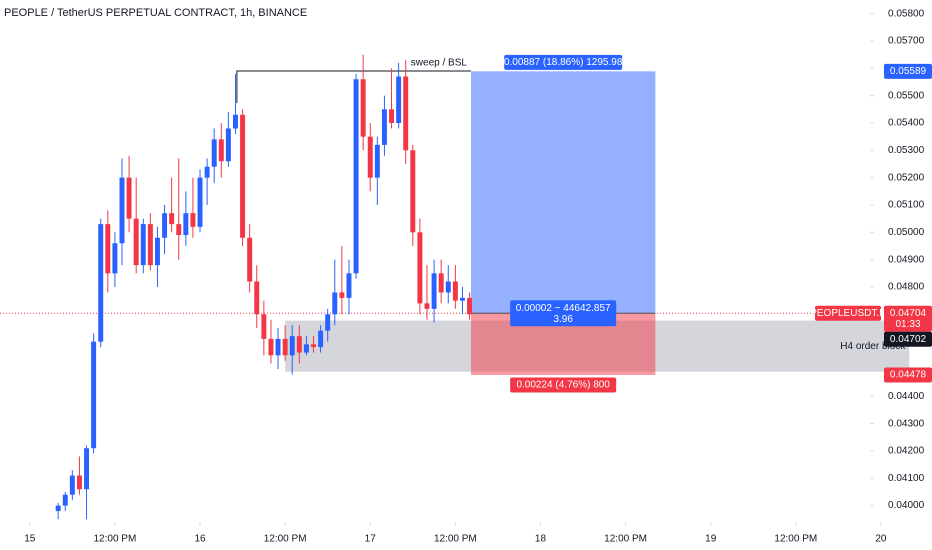 This screenshot has height=550, width=932. What do you see at coordinates (906, 41) in the screenshot?
I see `y-tick-label: 0.05700` at bounding box center [906, 41].